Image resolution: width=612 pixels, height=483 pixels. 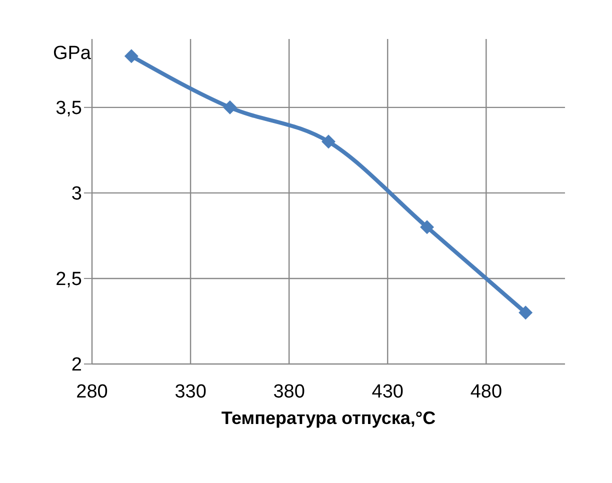 I want to click on x-axis-title: Температура отпуска,°C, so click(x=328, y=418).